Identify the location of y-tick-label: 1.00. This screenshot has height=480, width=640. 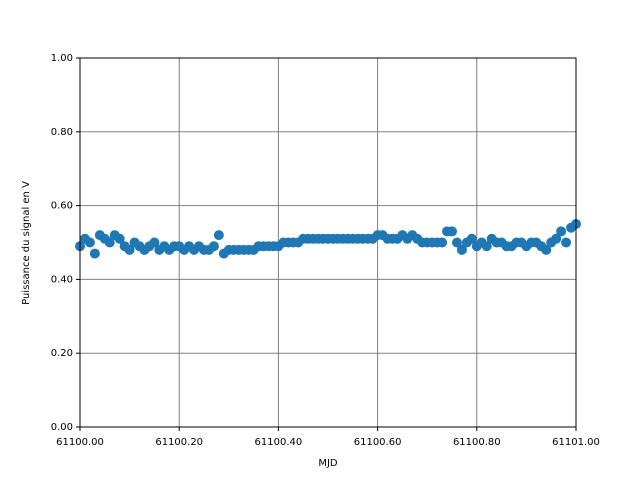
(62, 58).